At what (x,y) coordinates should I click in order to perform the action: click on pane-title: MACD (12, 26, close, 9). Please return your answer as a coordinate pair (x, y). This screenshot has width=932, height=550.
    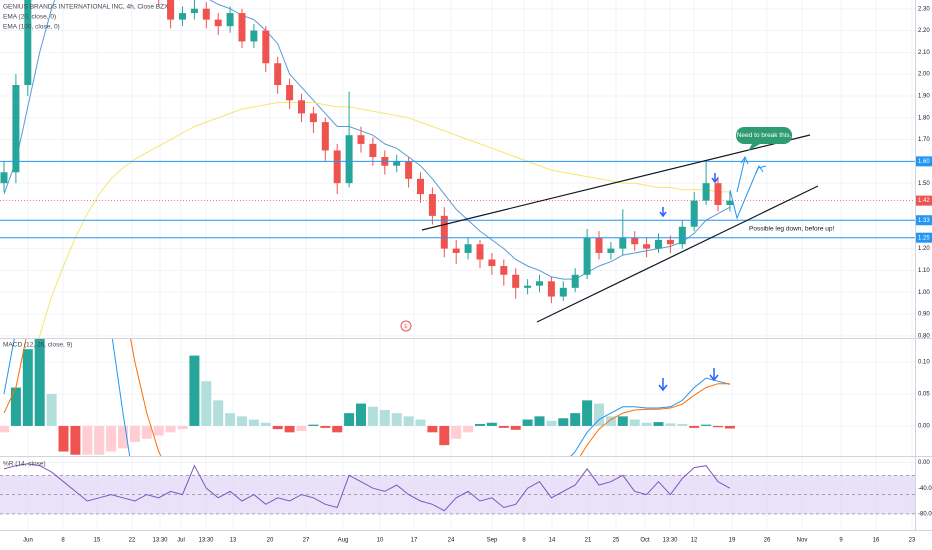
    Looking at the image, I should click on (37, 345).